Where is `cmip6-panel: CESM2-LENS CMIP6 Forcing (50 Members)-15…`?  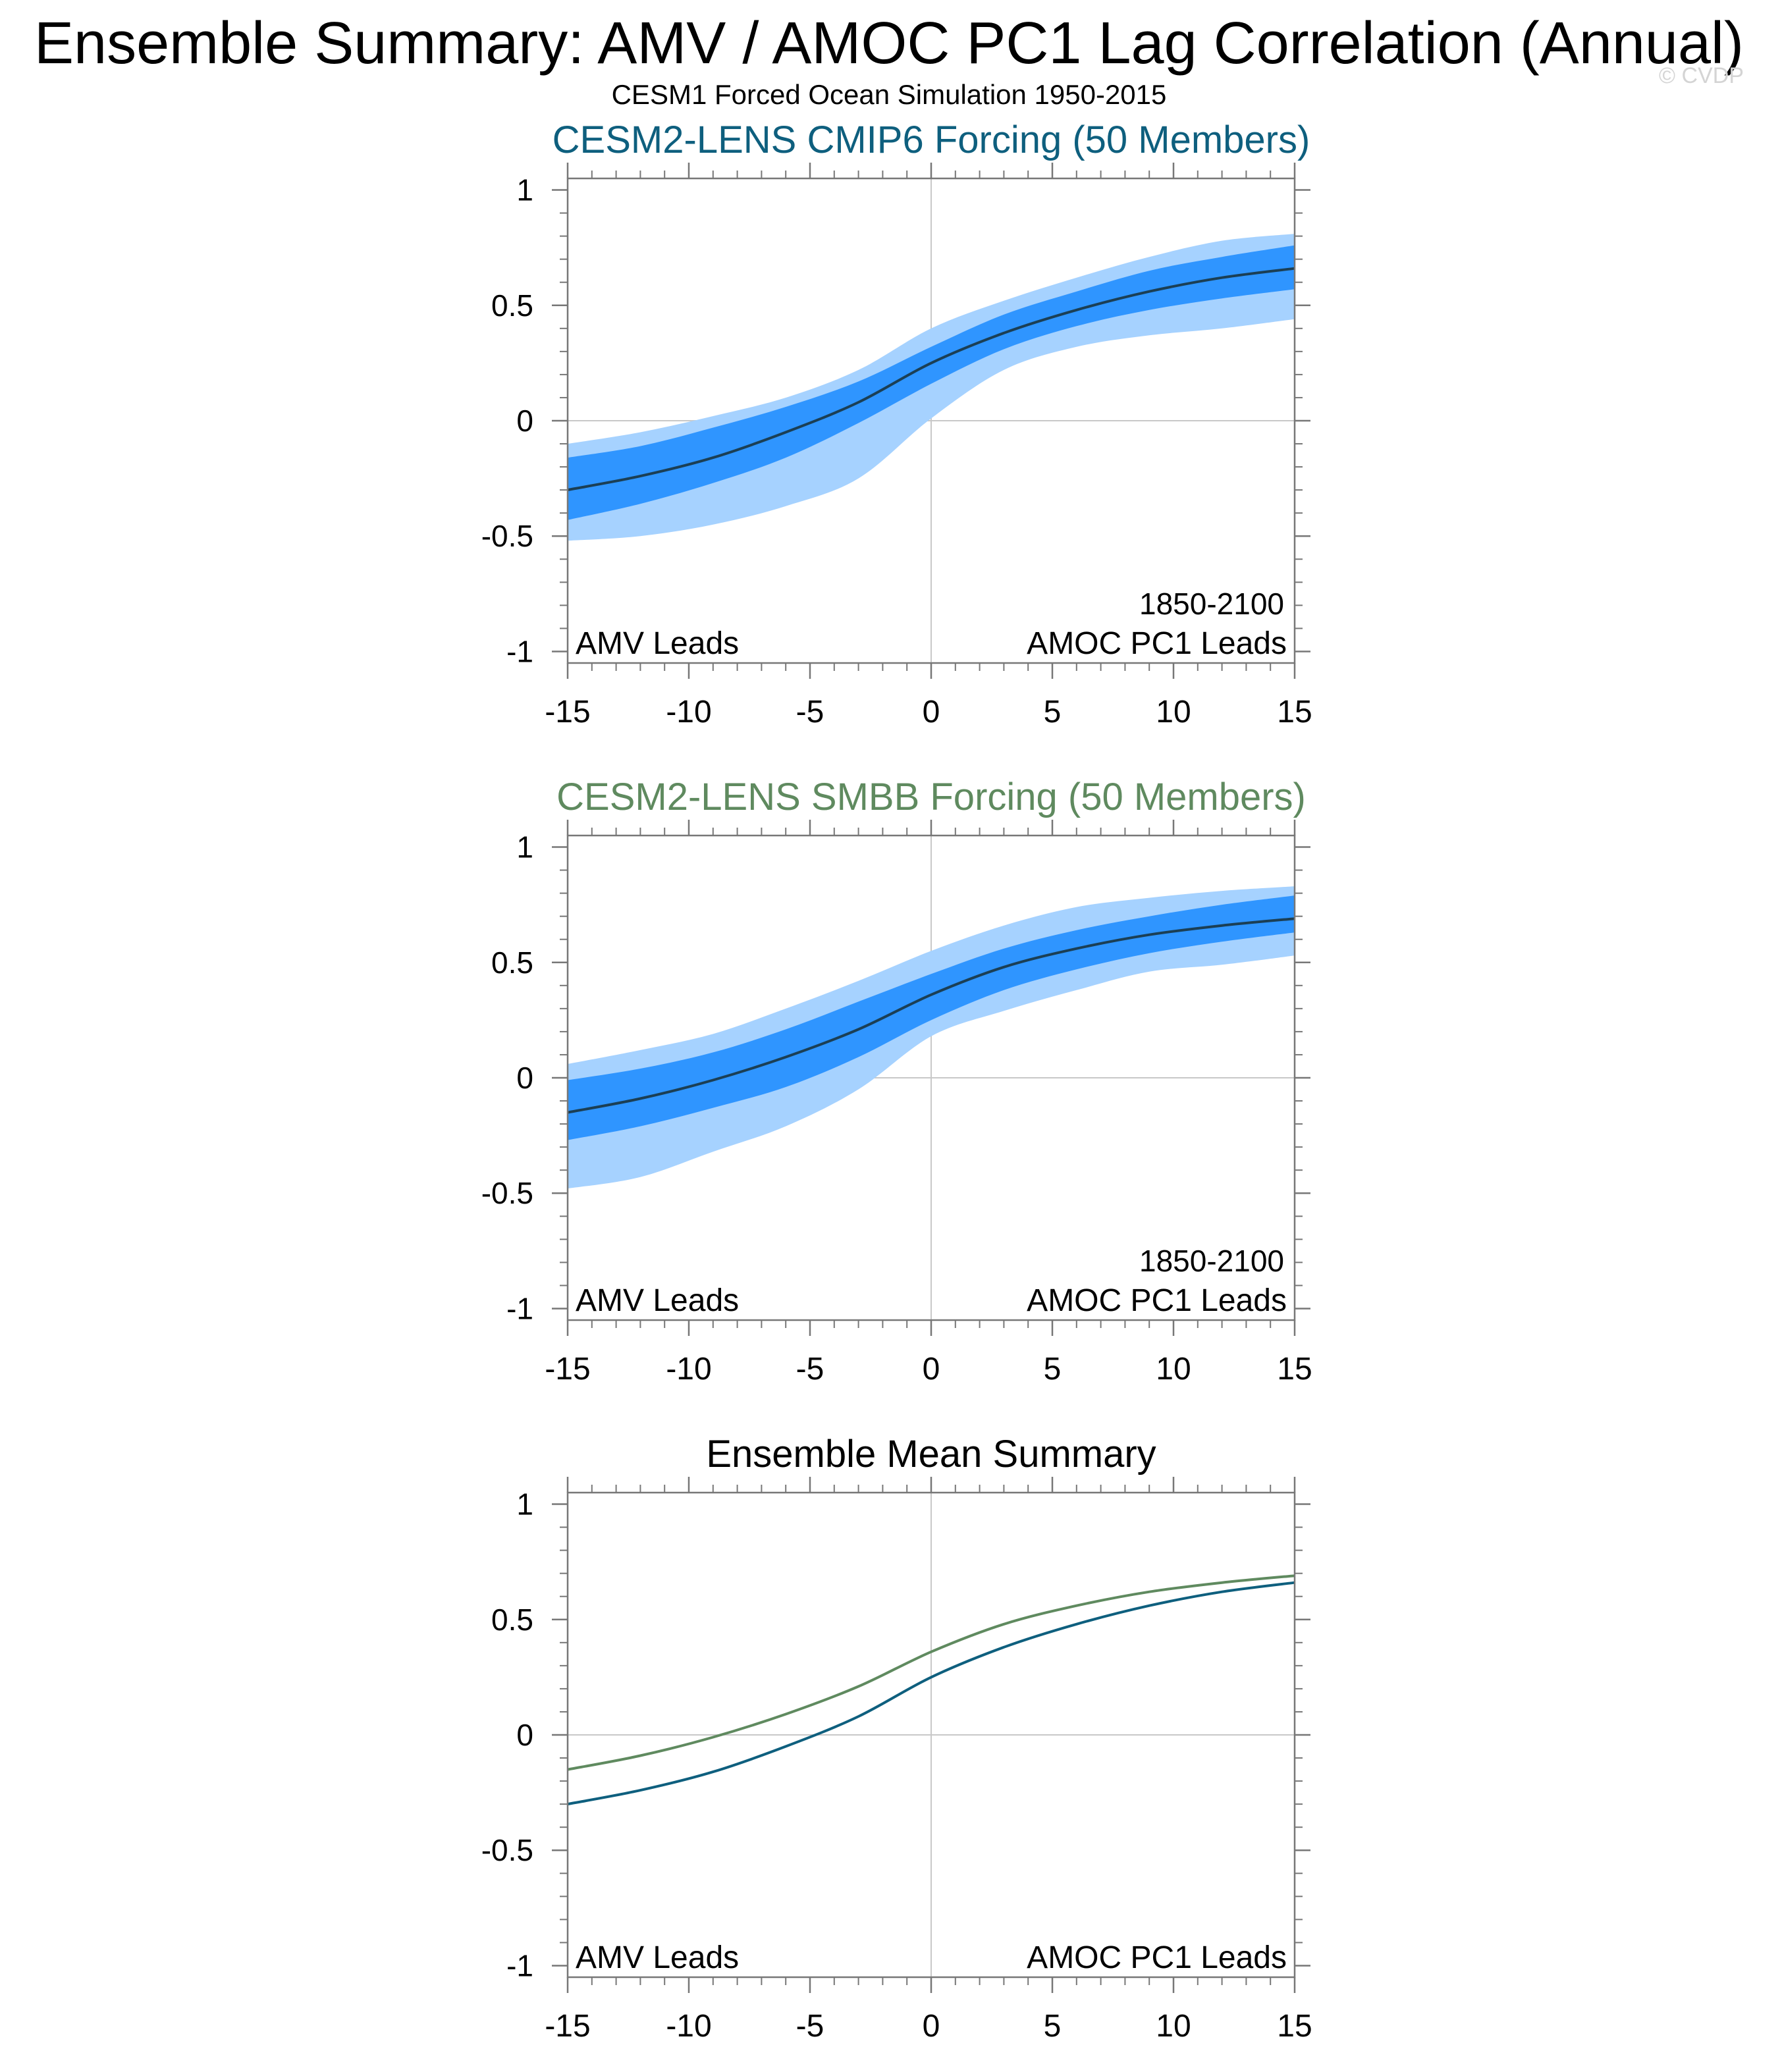
cmip6-panel: CESM2-LENS CMIP6 Forcing (50 Members)-15… is located at coordinates (897, 424).